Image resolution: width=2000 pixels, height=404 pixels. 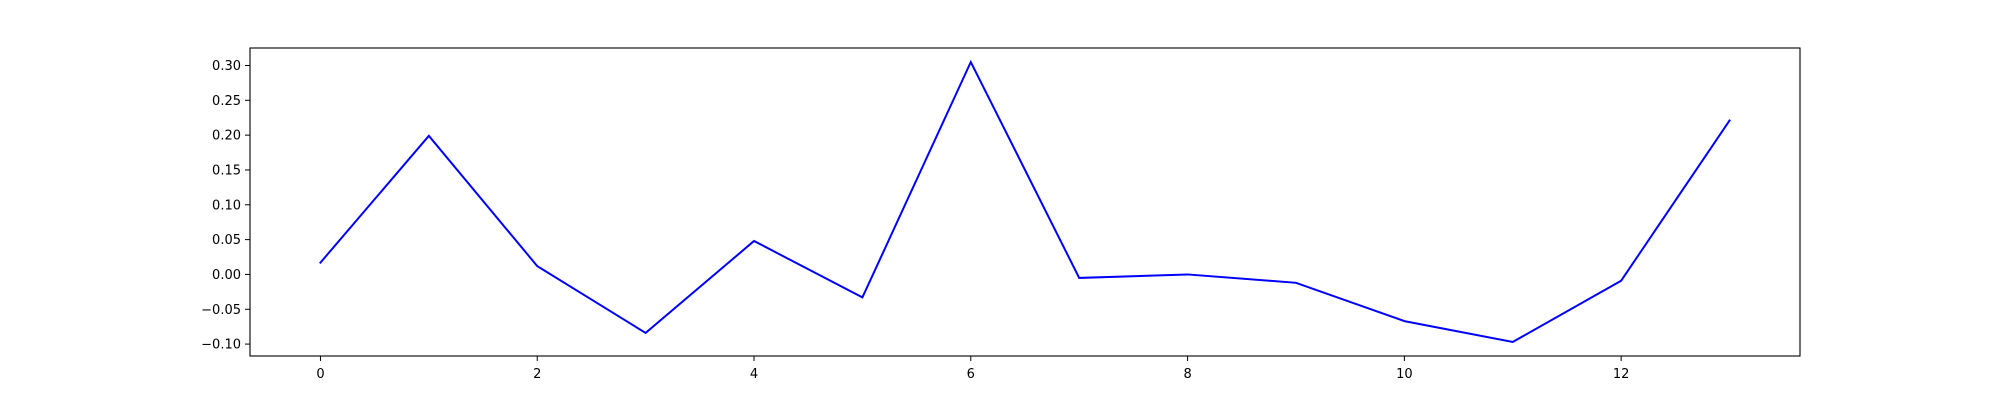 What do you see at coordinates (226, 275) in the screenshot?
I see `y-tick-label: 0.00` at bounding box center [226, 275].